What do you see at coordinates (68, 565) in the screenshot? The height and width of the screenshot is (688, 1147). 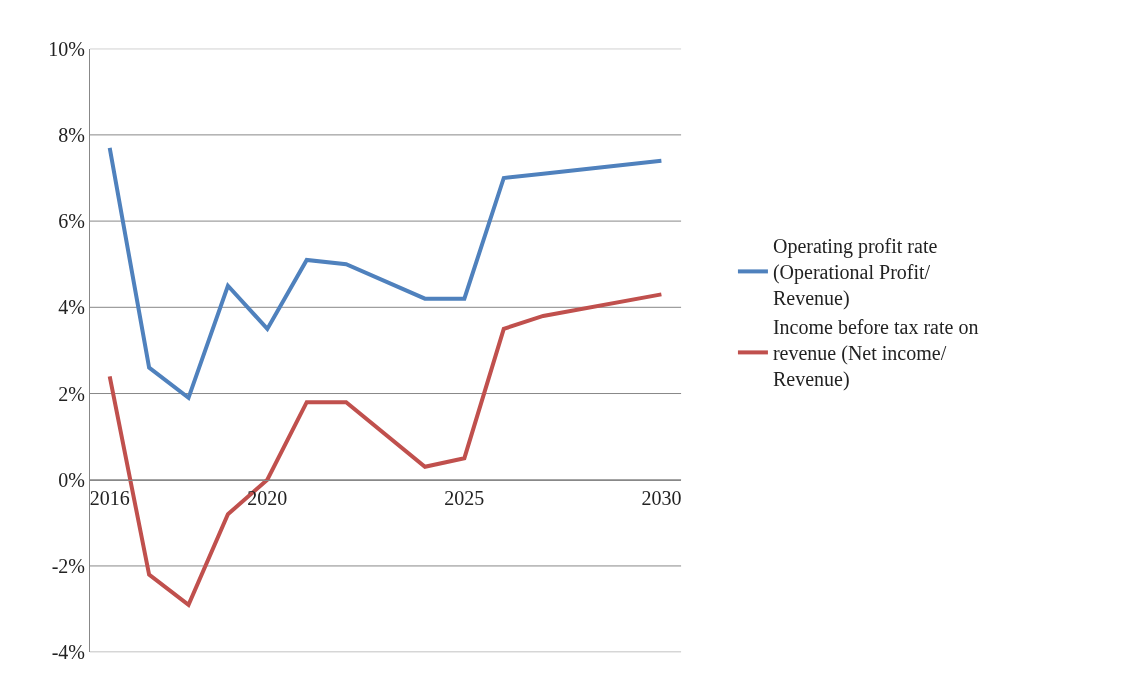 I see `y-tick-label: -2%` at bounding box center [68, 565].